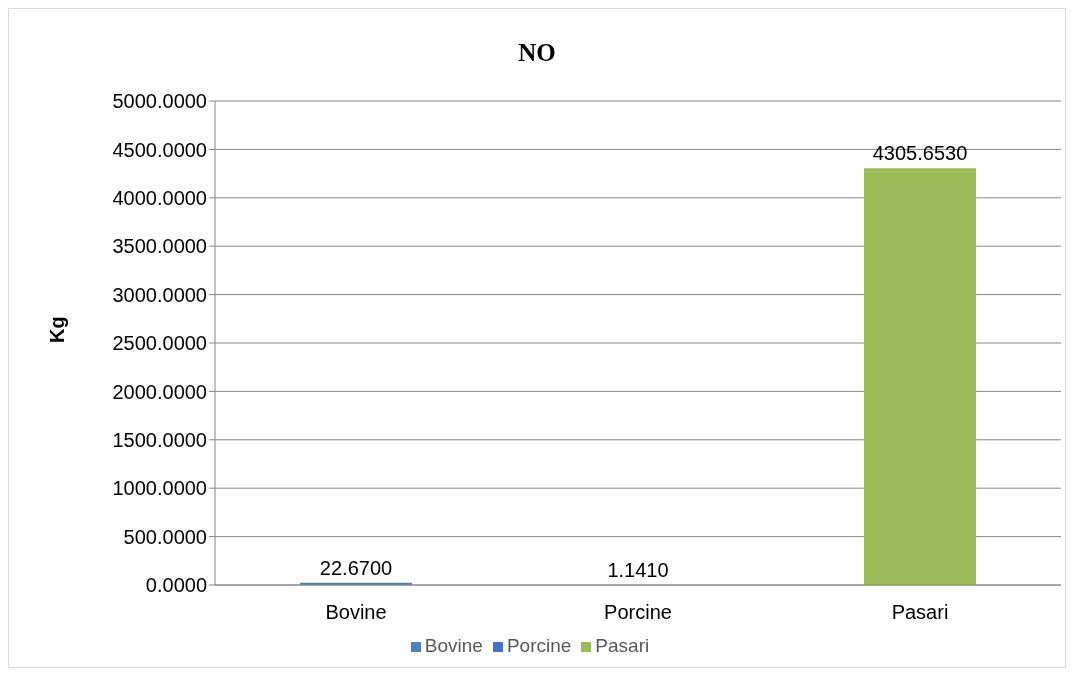 This screenshot has height=677, width=1075. I want to click on data-label: 4305.6530, so click(920, 153).